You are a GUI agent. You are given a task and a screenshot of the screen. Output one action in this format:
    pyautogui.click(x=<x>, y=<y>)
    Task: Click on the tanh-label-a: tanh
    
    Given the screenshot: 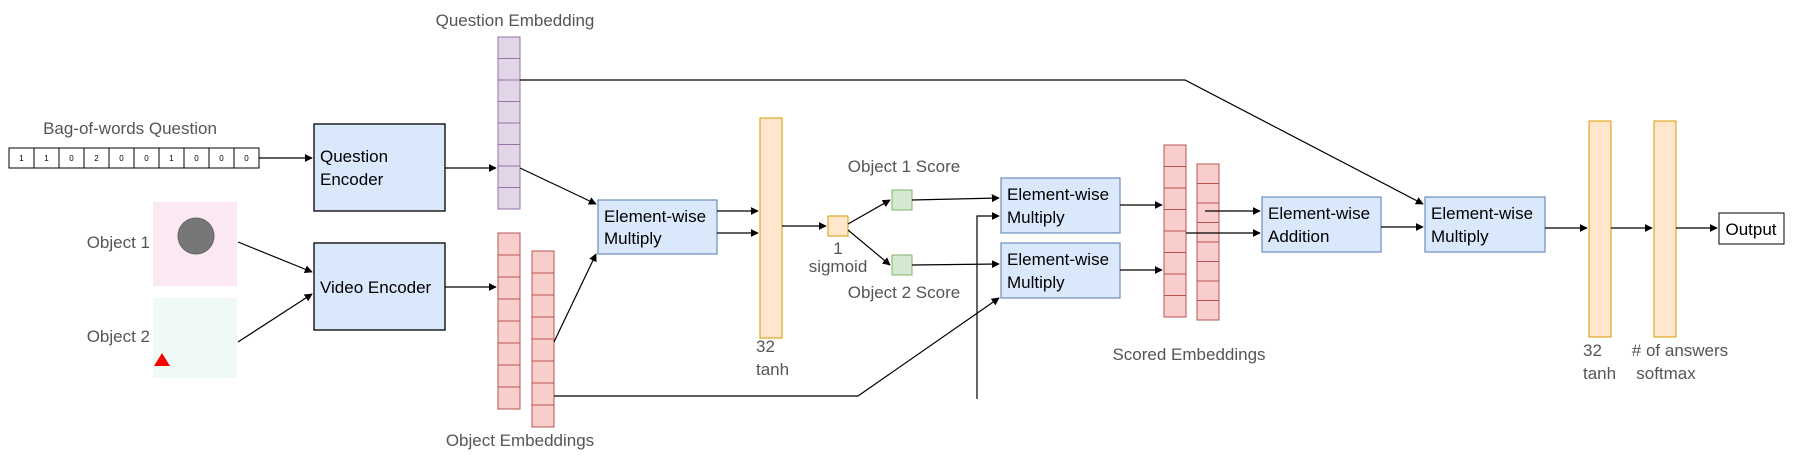 What is the action you would take?
    pyautogui.click(x=772, y=369)
    